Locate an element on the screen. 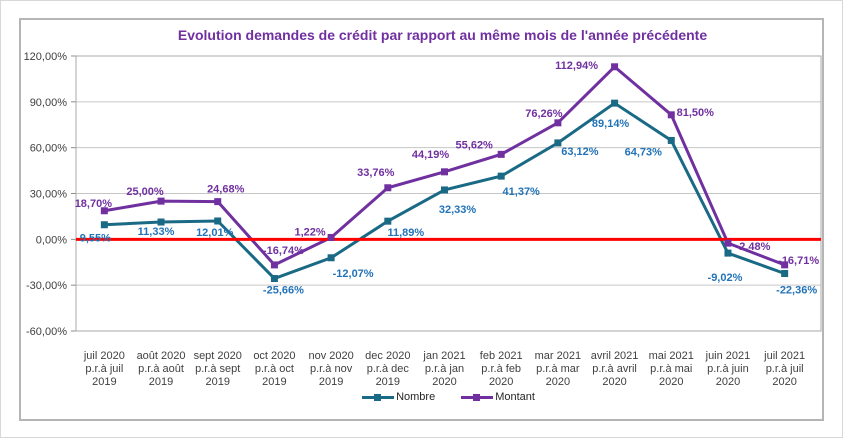  x-axis-label: p.r.à jan is located at coordinates (444, 369).